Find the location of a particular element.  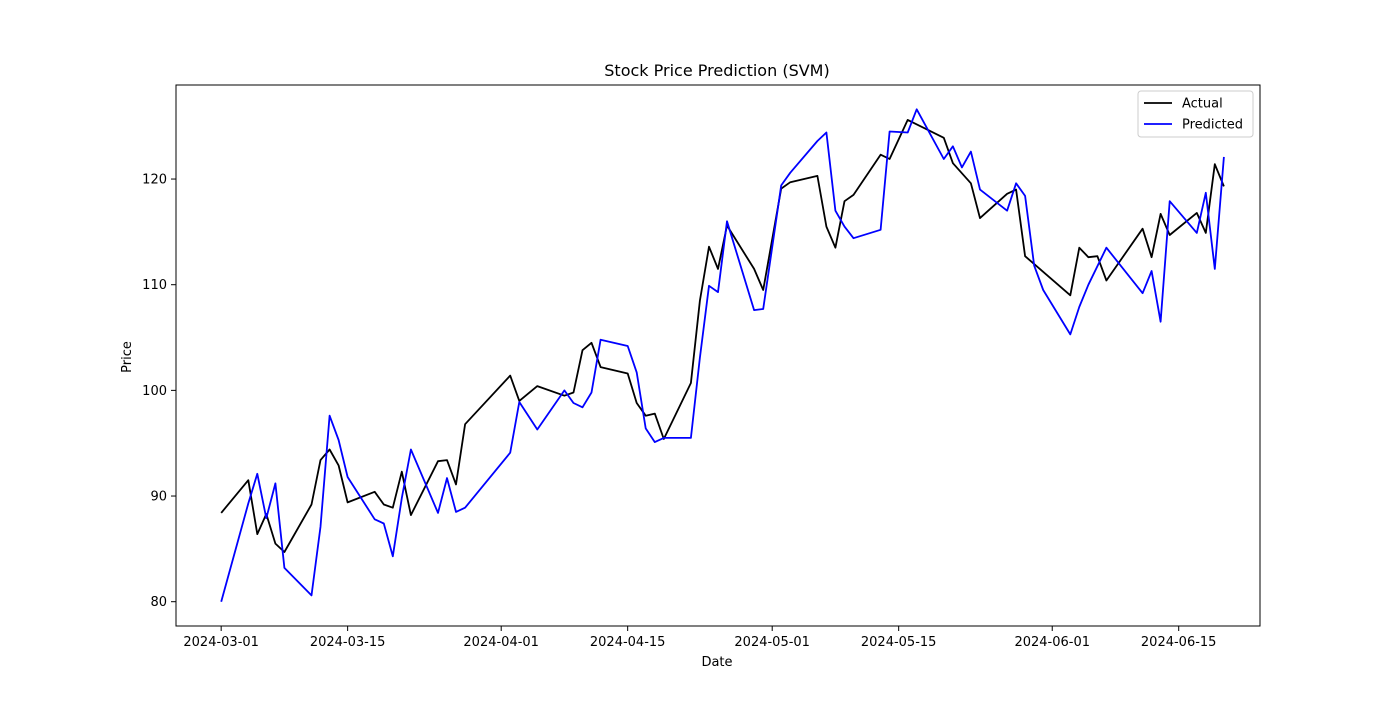

x-tick-label: 2024-03-01 is located at coordinates (221, 642).